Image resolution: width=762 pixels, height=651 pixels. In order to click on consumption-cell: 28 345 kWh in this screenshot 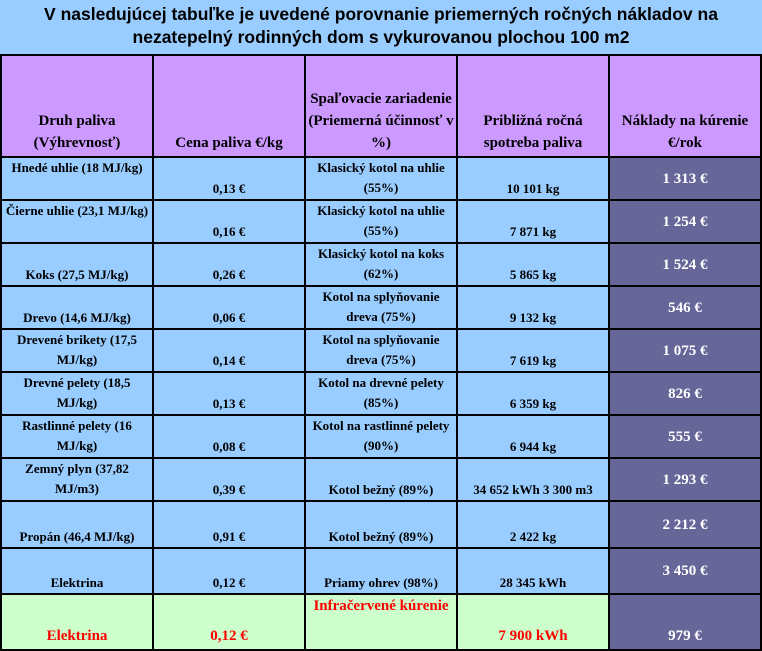, I will do `click(533, 571)`.